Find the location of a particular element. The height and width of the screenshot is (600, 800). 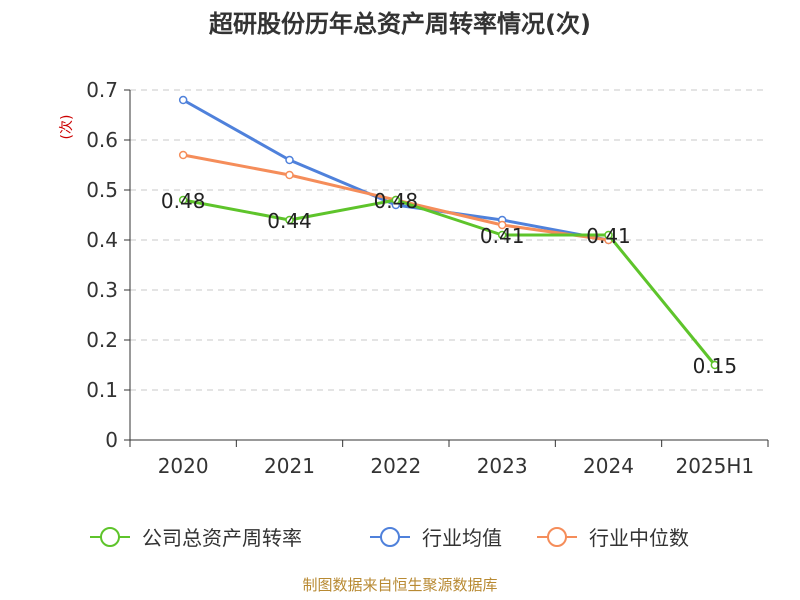

x-tick-label: 2021 is located at coordinates (289, 466).